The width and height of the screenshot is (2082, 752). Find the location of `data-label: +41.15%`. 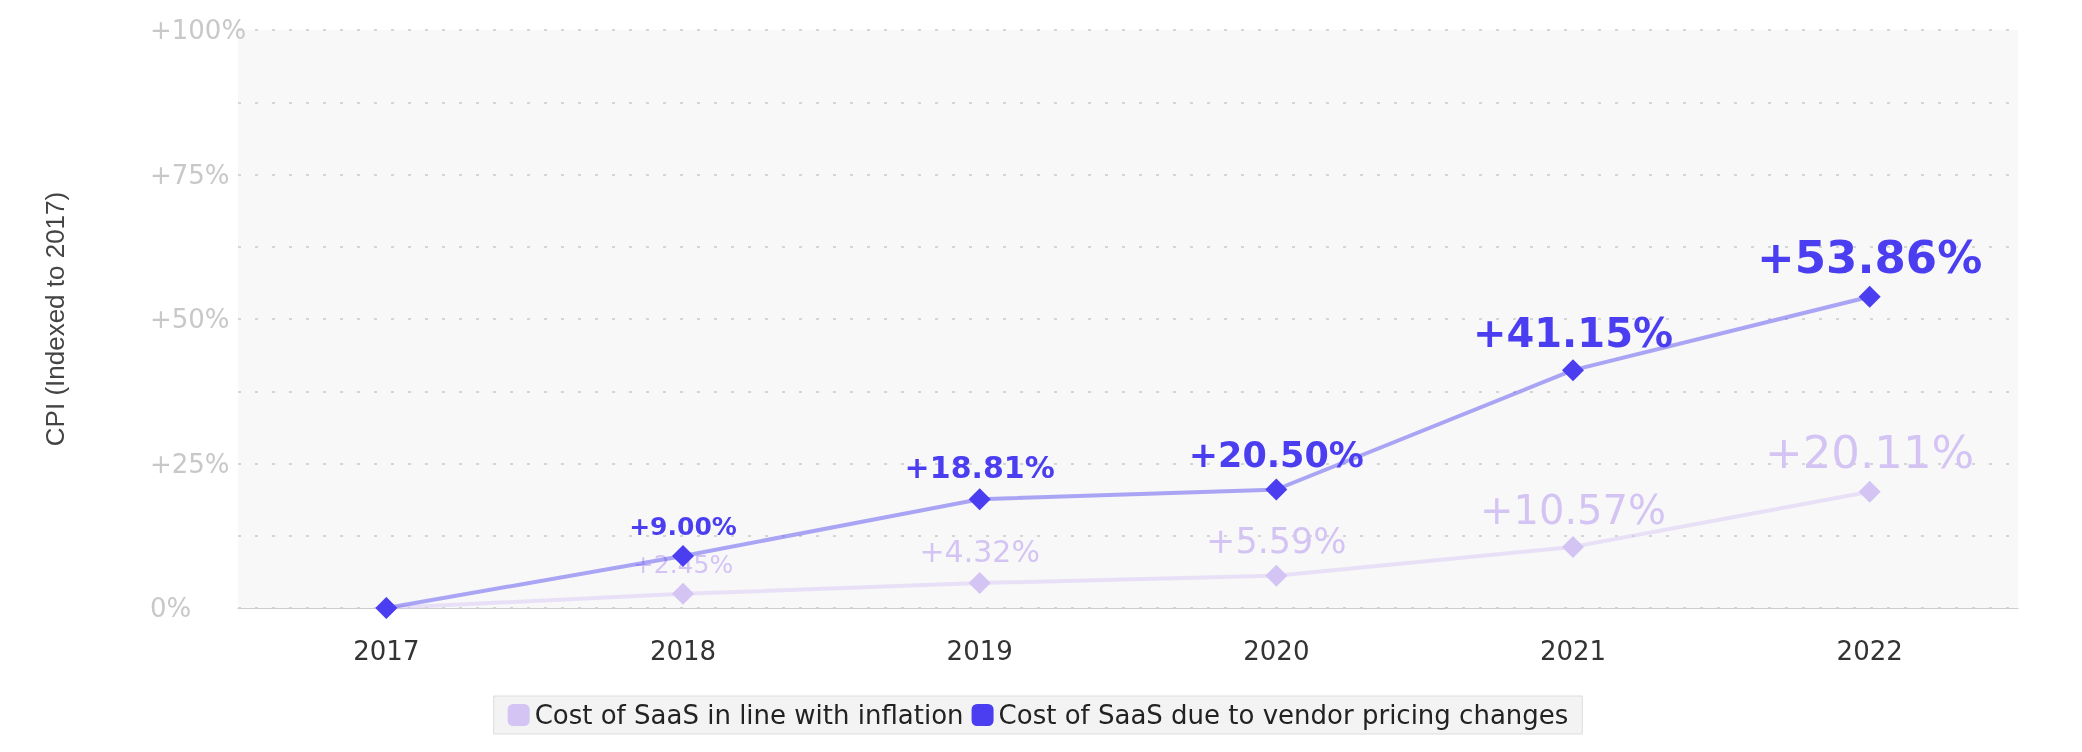

data-label: +41.15% is located at coordinates (1573, 333).